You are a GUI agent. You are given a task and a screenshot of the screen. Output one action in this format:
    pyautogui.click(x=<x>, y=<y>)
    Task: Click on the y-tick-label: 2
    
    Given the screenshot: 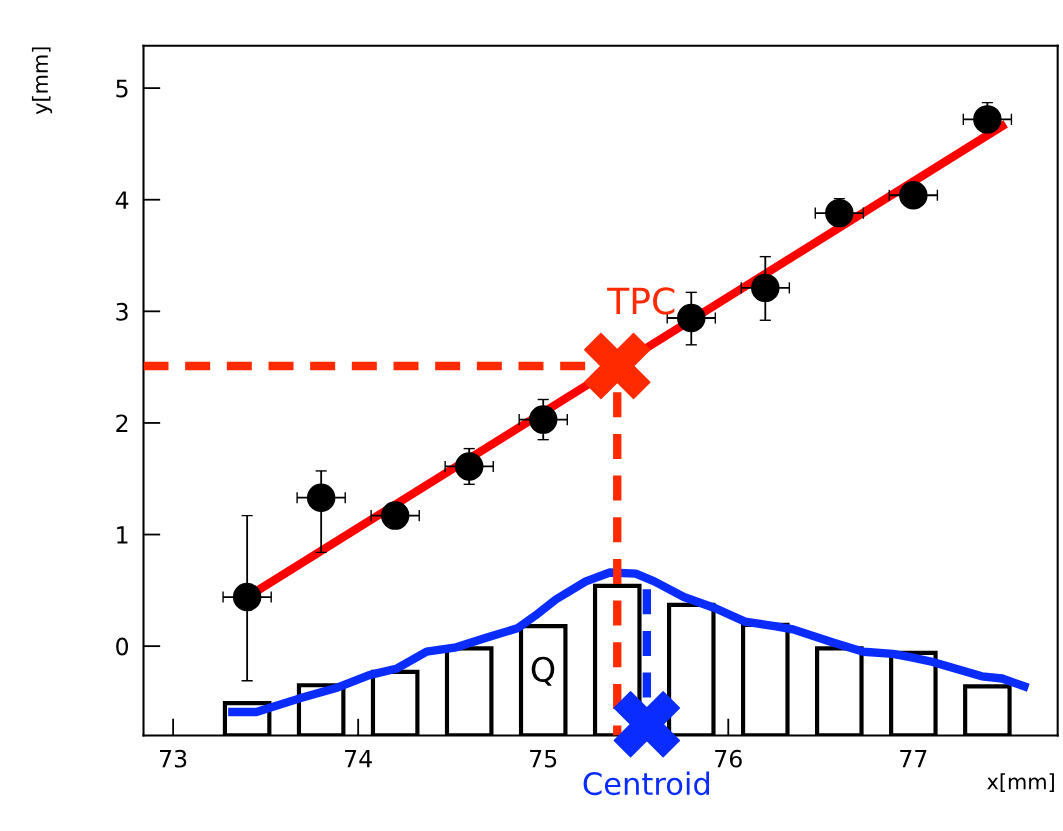 What is the action you would take?
    pyautogui.click(x=122, y=423)
    